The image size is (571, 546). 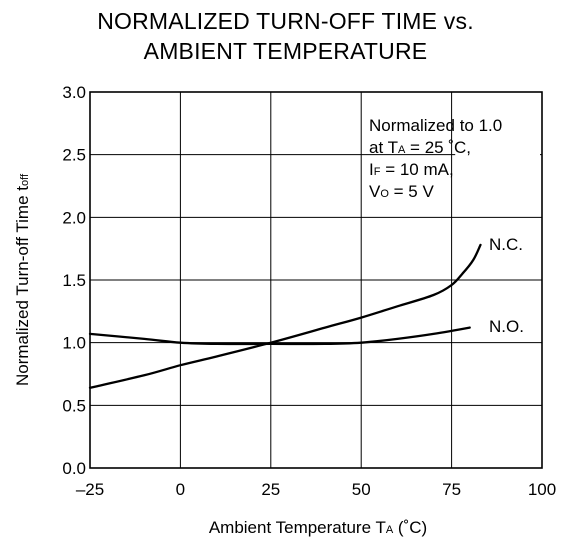 I want to click on y-axis-label-text: Normalized Turn-off Time t, so click(x=22, y=286).